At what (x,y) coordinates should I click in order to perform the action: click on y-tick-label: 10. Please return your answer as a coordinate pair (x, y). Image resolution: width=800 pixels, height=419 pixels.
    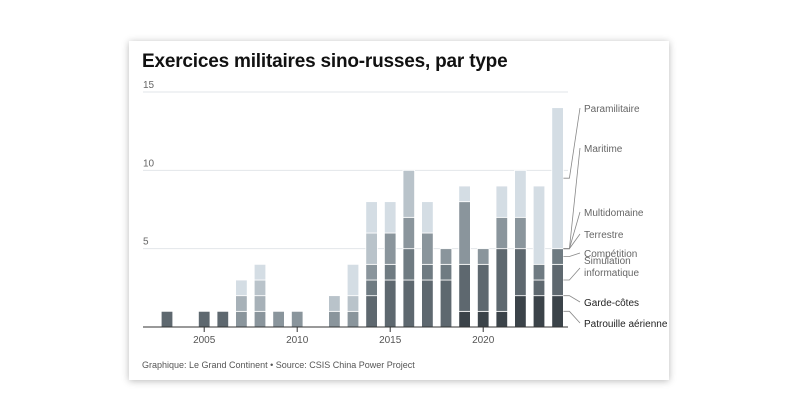
    Looking at the image, I should click on (149, 163).